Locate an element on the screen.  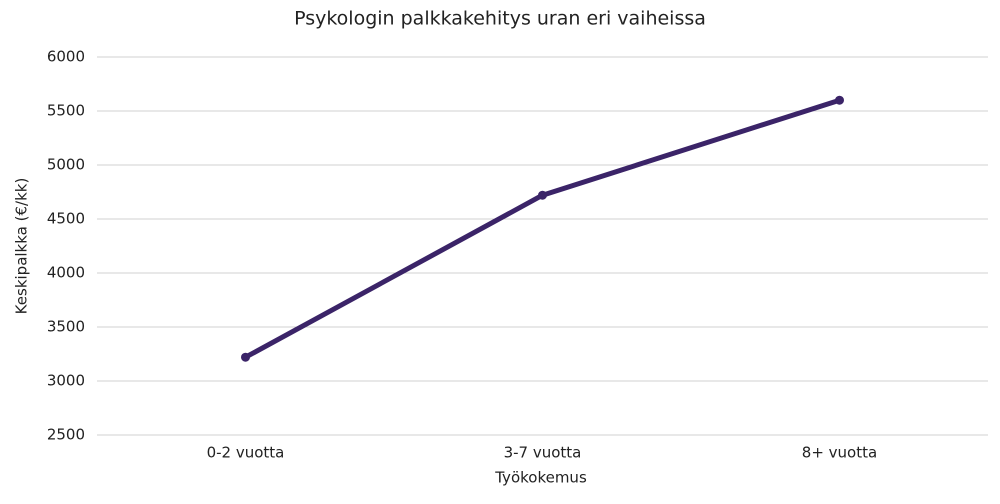
y-tick-label: 3000 is located at coordinates (66, 381).